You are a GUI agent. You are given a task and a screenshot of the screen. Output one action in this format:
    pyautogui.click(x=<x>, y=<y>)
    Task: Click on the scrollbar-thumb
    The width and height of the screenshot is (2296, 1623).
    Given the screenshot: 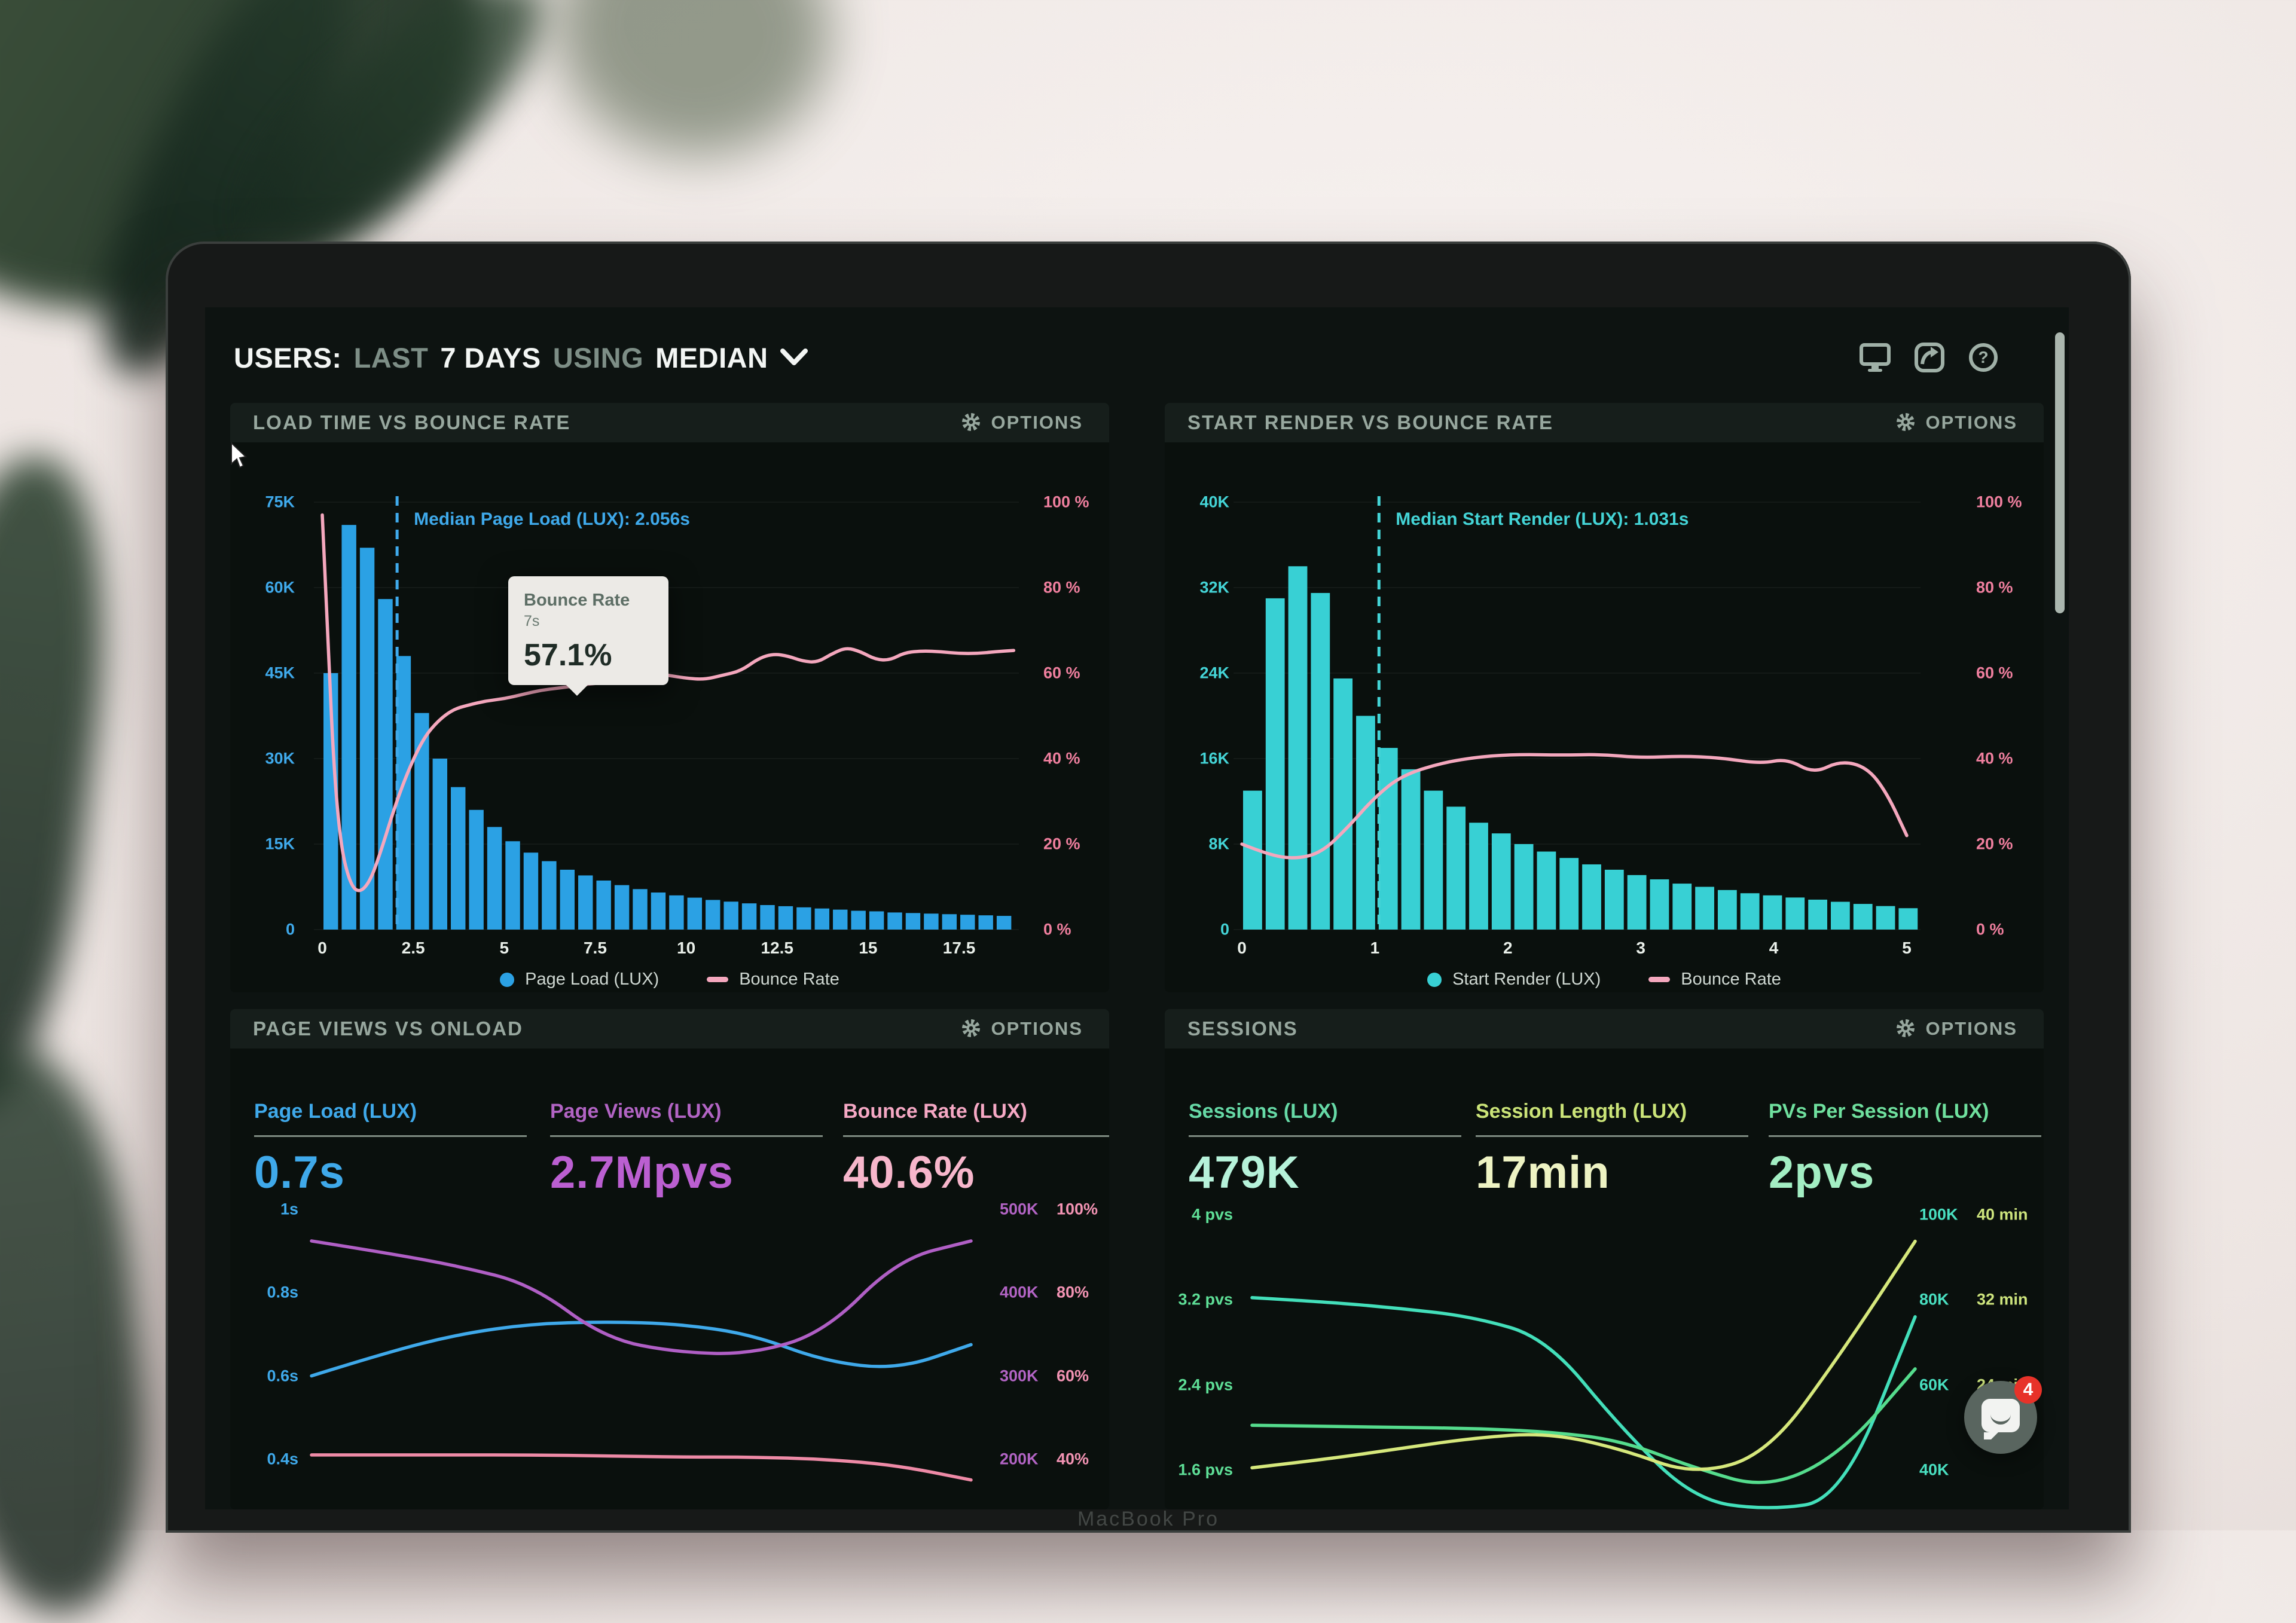 What is the action you would take?
    pyautogui.click(x=2060, y=473)
    